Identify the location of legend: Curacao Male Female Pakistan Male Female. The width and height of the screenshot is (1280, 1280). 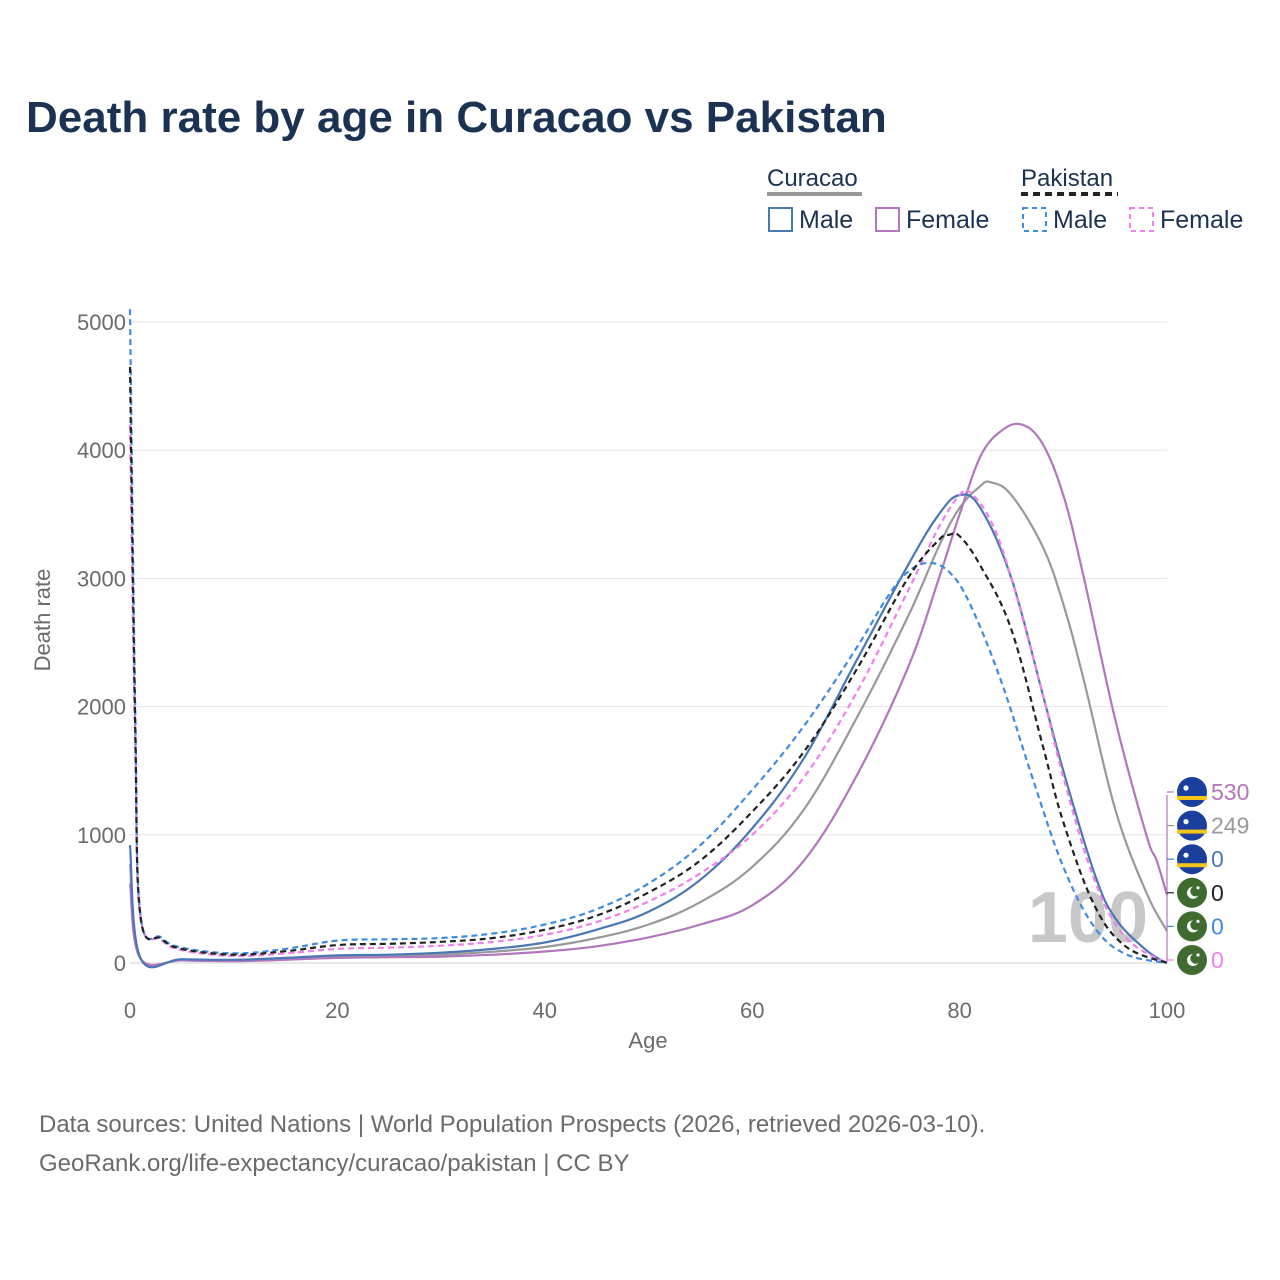
(1005, 199).